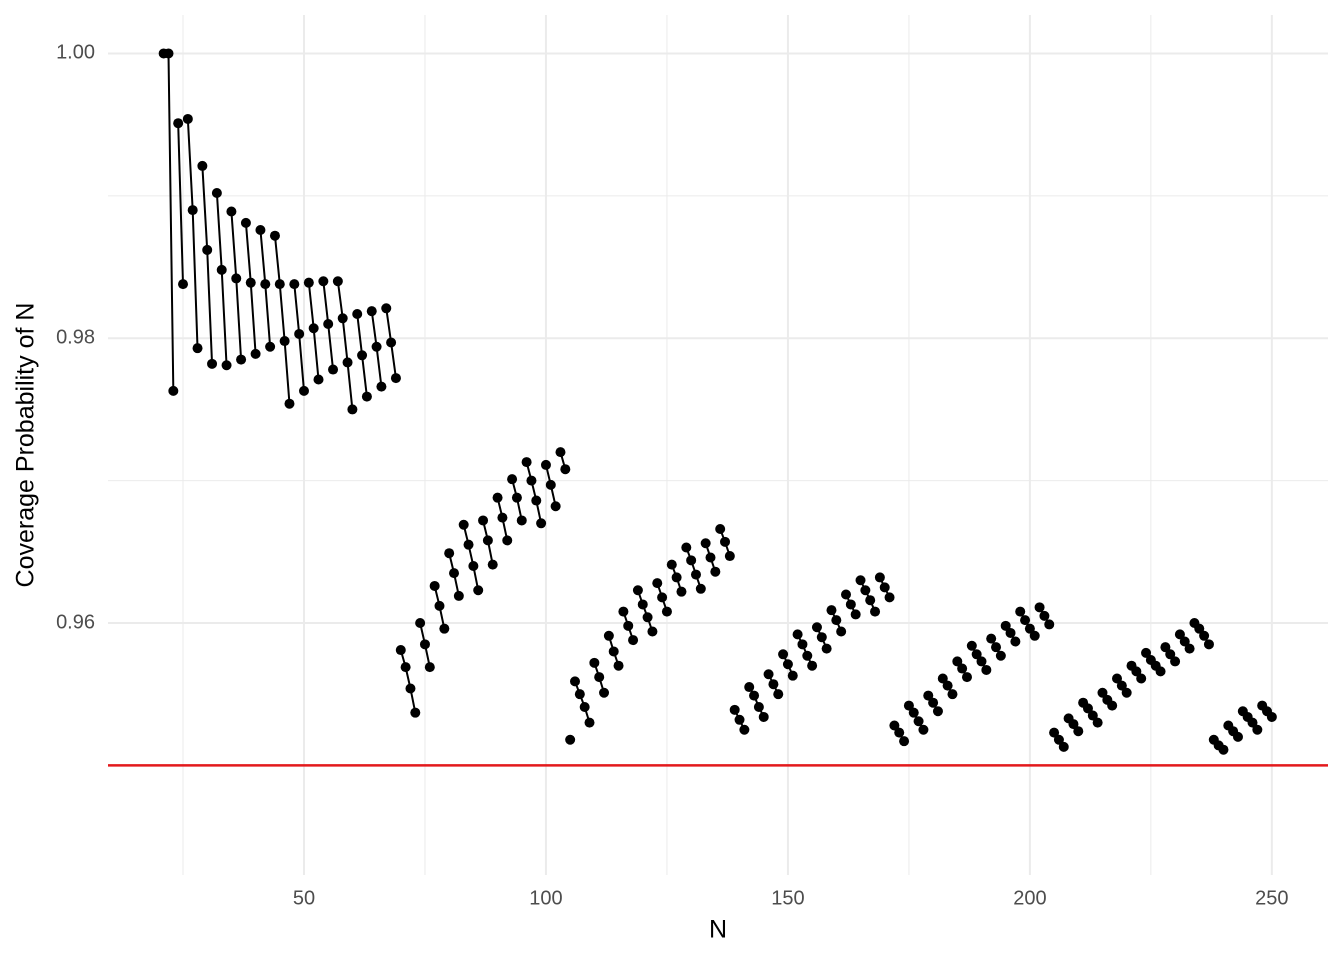 Image resolution: width=1344 pixels, height=960 pixels. Describe the element at coordinates (1029, 898) in the screenshot. I see `x-tick-label: 200` at that location.